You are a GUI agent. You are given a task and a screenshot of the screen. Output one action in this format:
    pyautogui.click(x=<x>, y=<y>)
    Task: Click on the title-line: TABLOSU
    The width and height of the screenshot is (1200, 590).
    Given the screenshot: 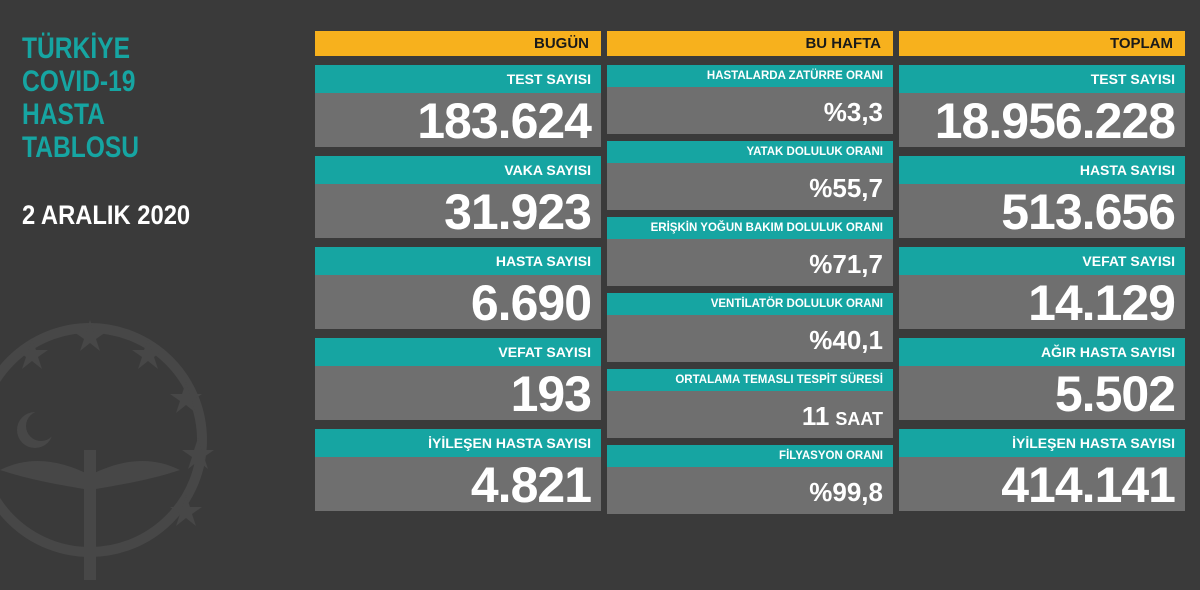 What is the action you would take?
    pyautogui.click(x=81, y=147)
    